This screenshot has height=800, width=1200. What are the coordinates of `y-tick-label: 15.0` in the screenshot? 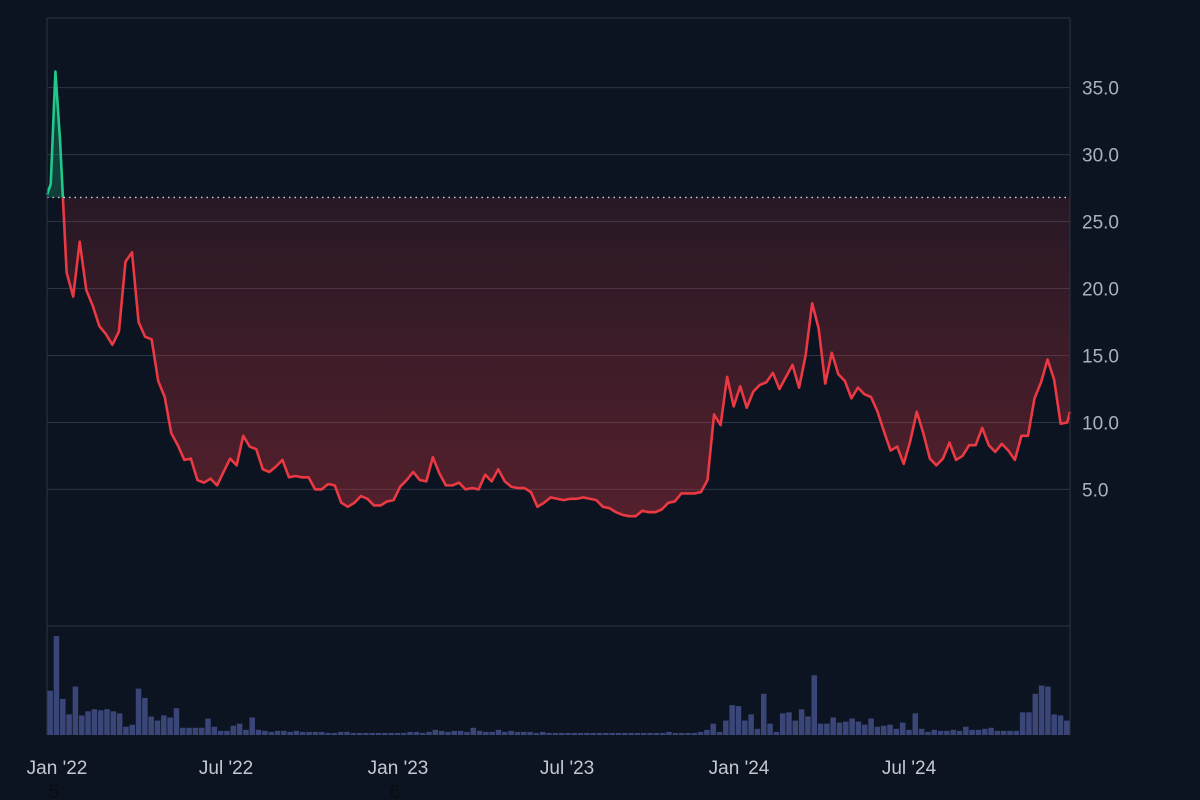 It's located at (1100, 356).